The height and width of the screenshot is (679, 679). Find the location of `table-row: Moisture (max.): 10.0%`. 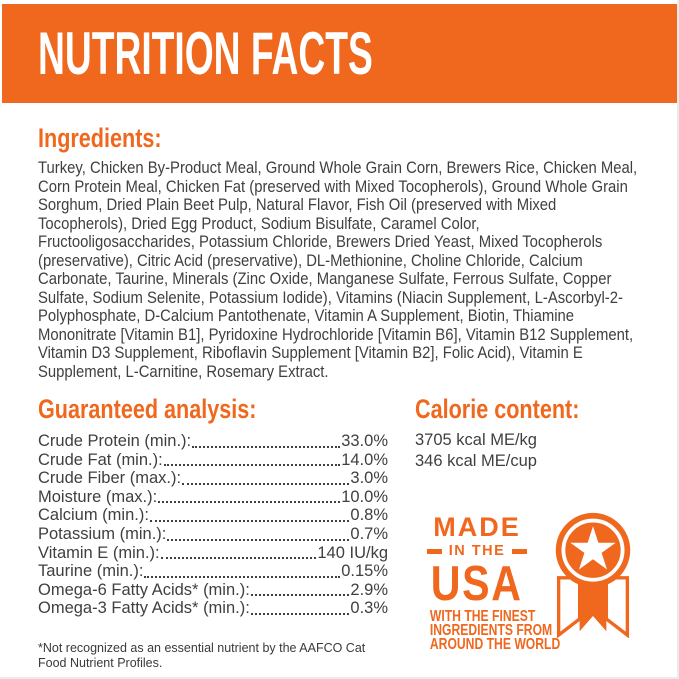

table-row: Moisture (max.): 10.0% is located at coordinates (213, 497).